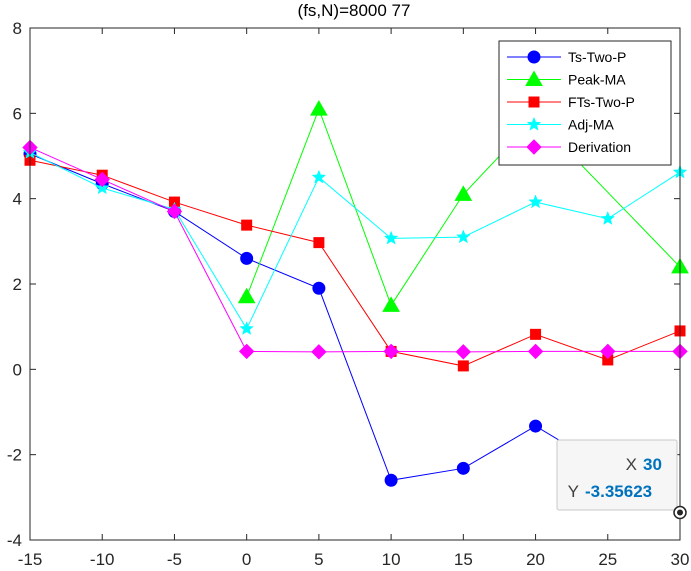 This screenshot has width=691, height=571. Describe the element at coordinates (17, 28) in the screenshot. I see `y-tick-label: 8` at that location.